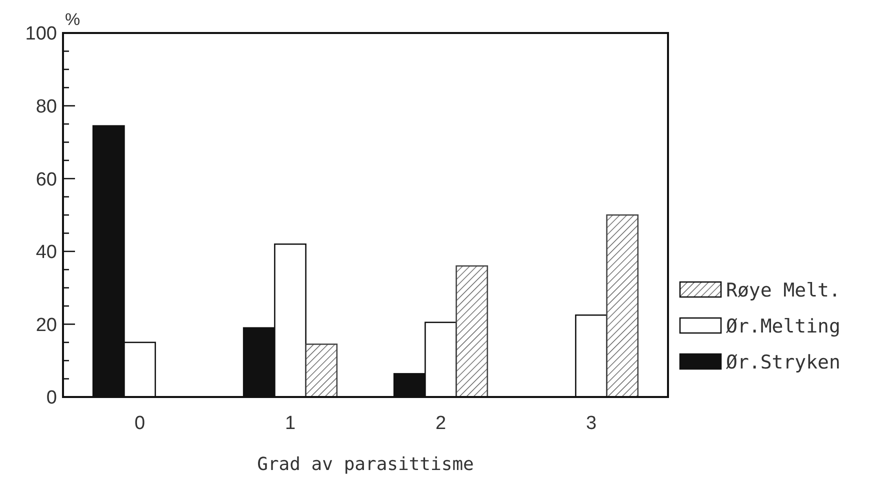 The width and height of the screenshot is (869, 484). I want to click on y-tick-label: 60, so click(46, 179).